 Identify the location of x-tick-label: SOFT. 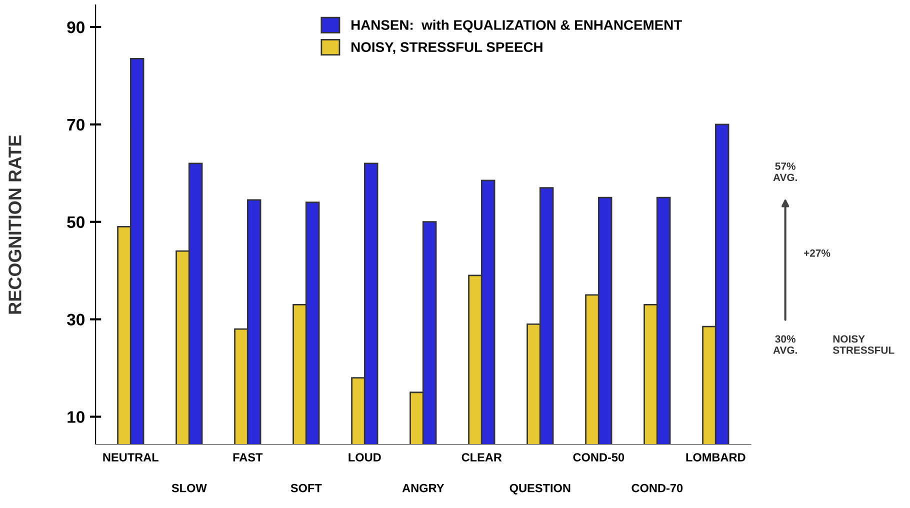
(306, 488).